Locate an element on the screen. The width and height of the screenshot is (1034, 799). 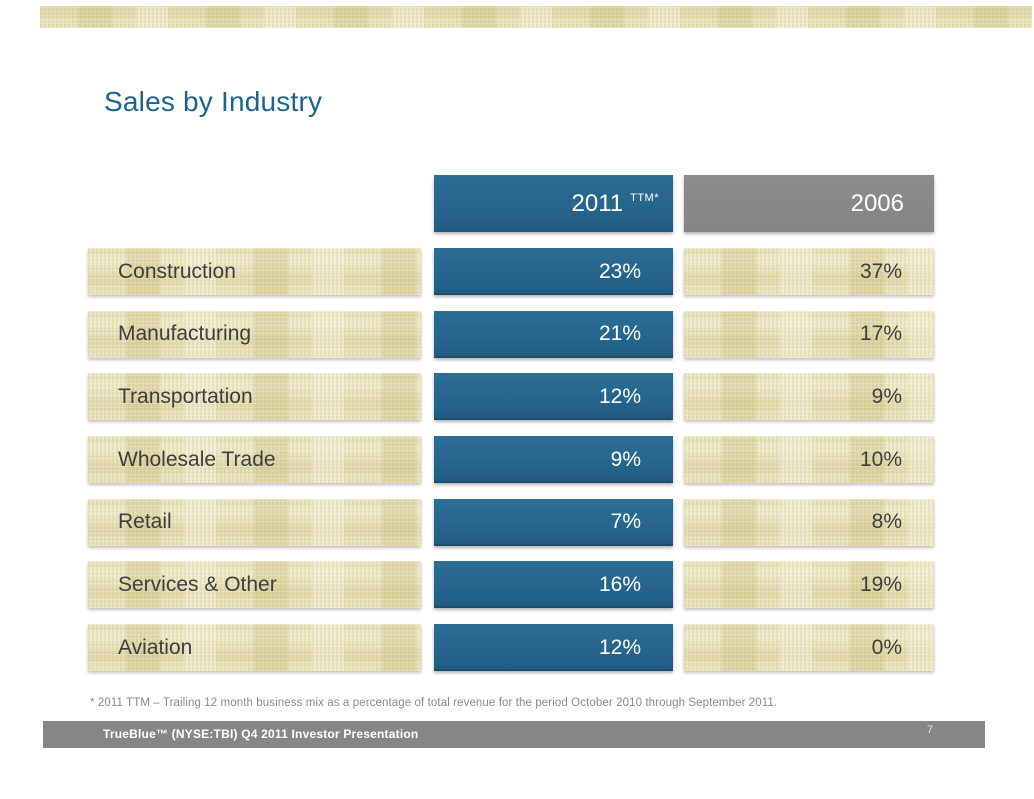
table-row-retail: Retail 7% 8% is located at coordinates (523, 522).